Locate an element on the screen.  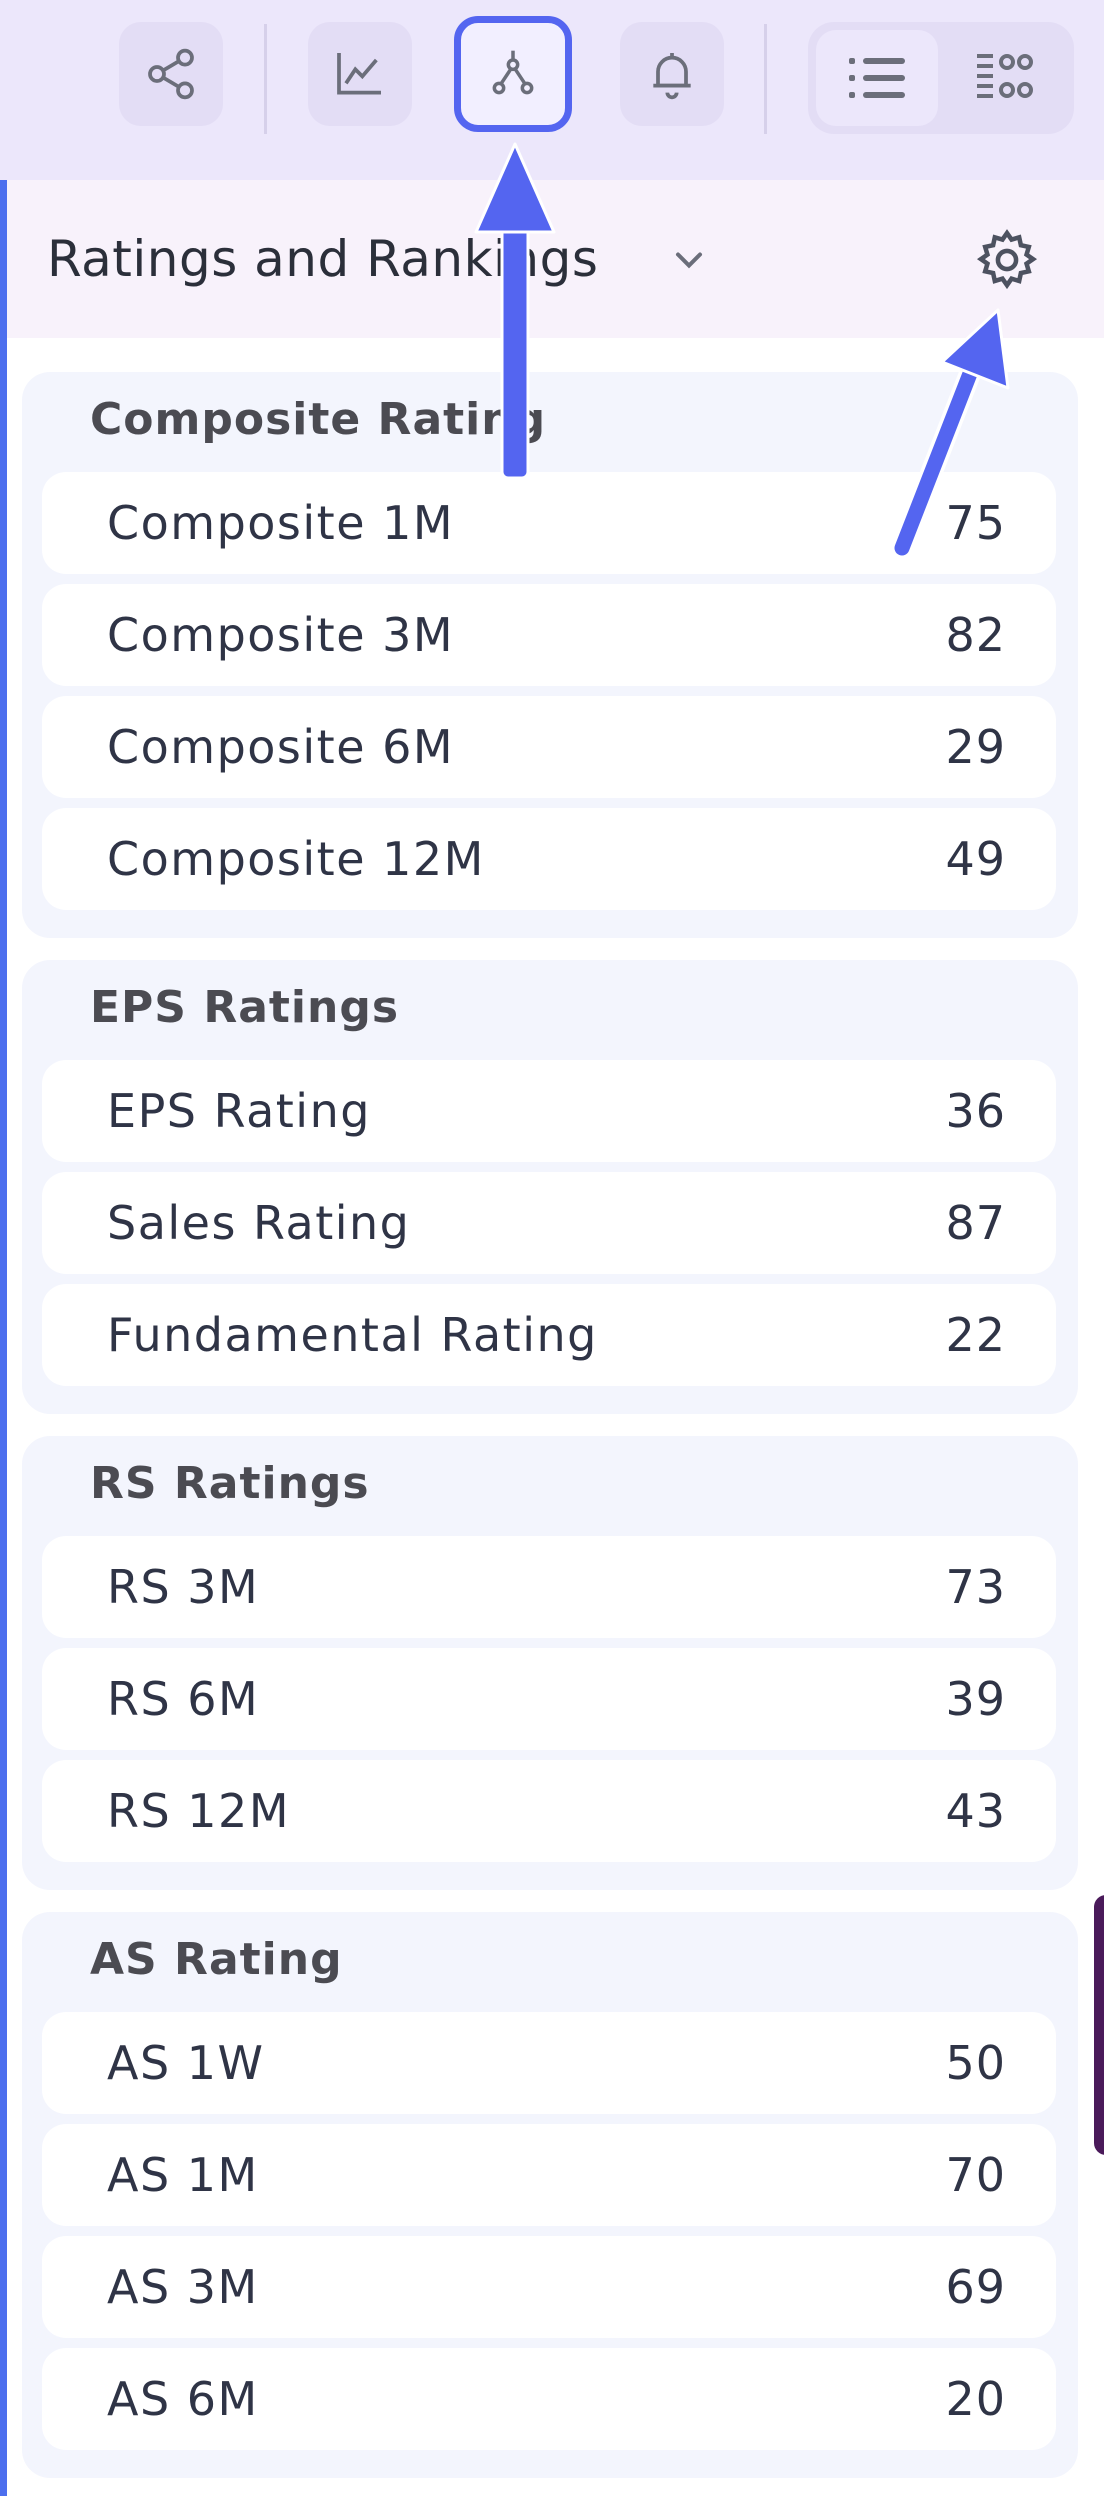
rating-row: AS 3M 69 is located at coordinates (549, 2287).